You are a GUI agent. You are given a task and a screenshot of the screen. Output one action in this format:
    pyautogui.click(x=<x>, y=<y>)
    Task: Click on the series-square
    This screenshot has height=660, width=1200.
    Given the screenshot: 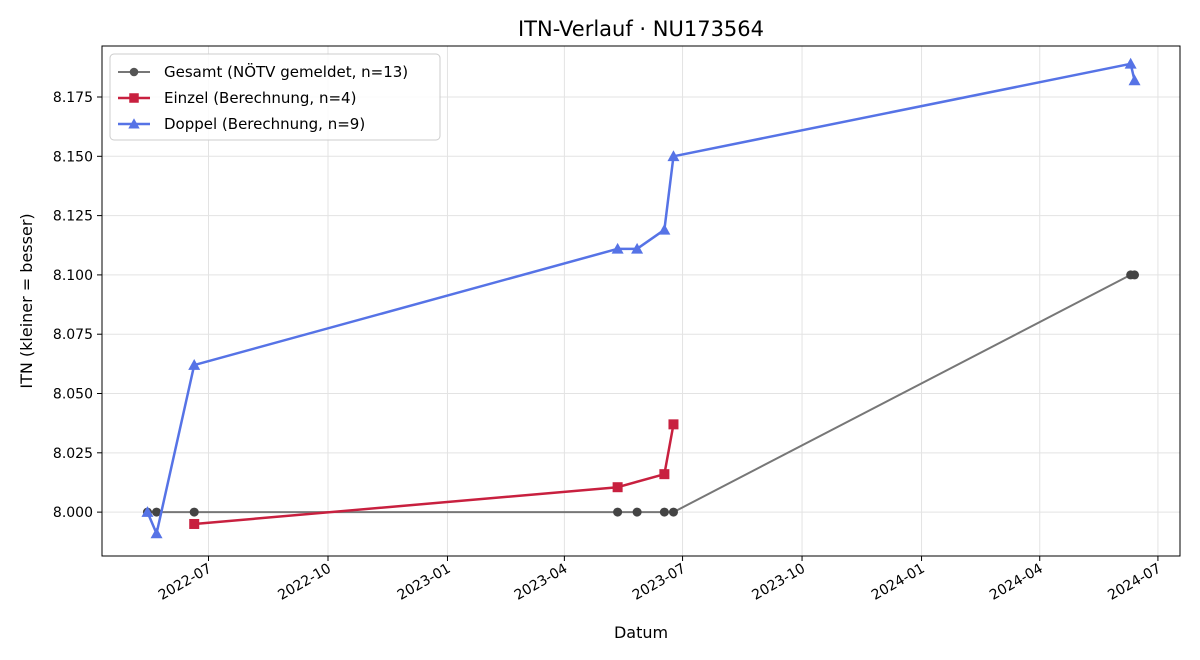 What is the action you would take?
    pyautogui.click(x=434, y=474)
    